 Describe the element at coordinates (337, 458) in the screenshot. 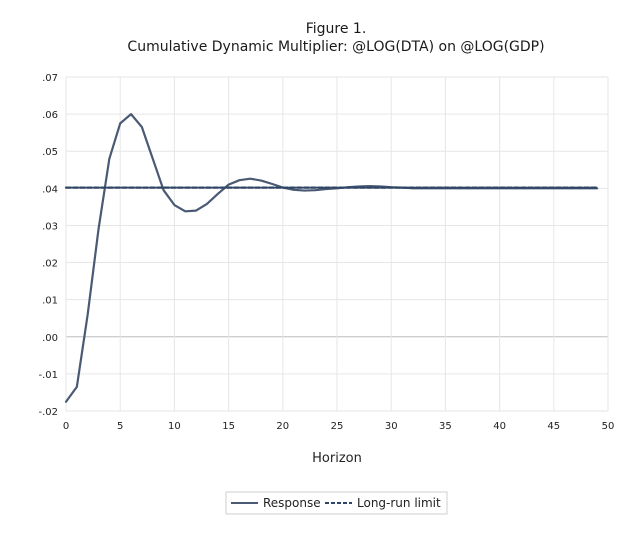

I see `x-axis-title: Horizon` at that location.